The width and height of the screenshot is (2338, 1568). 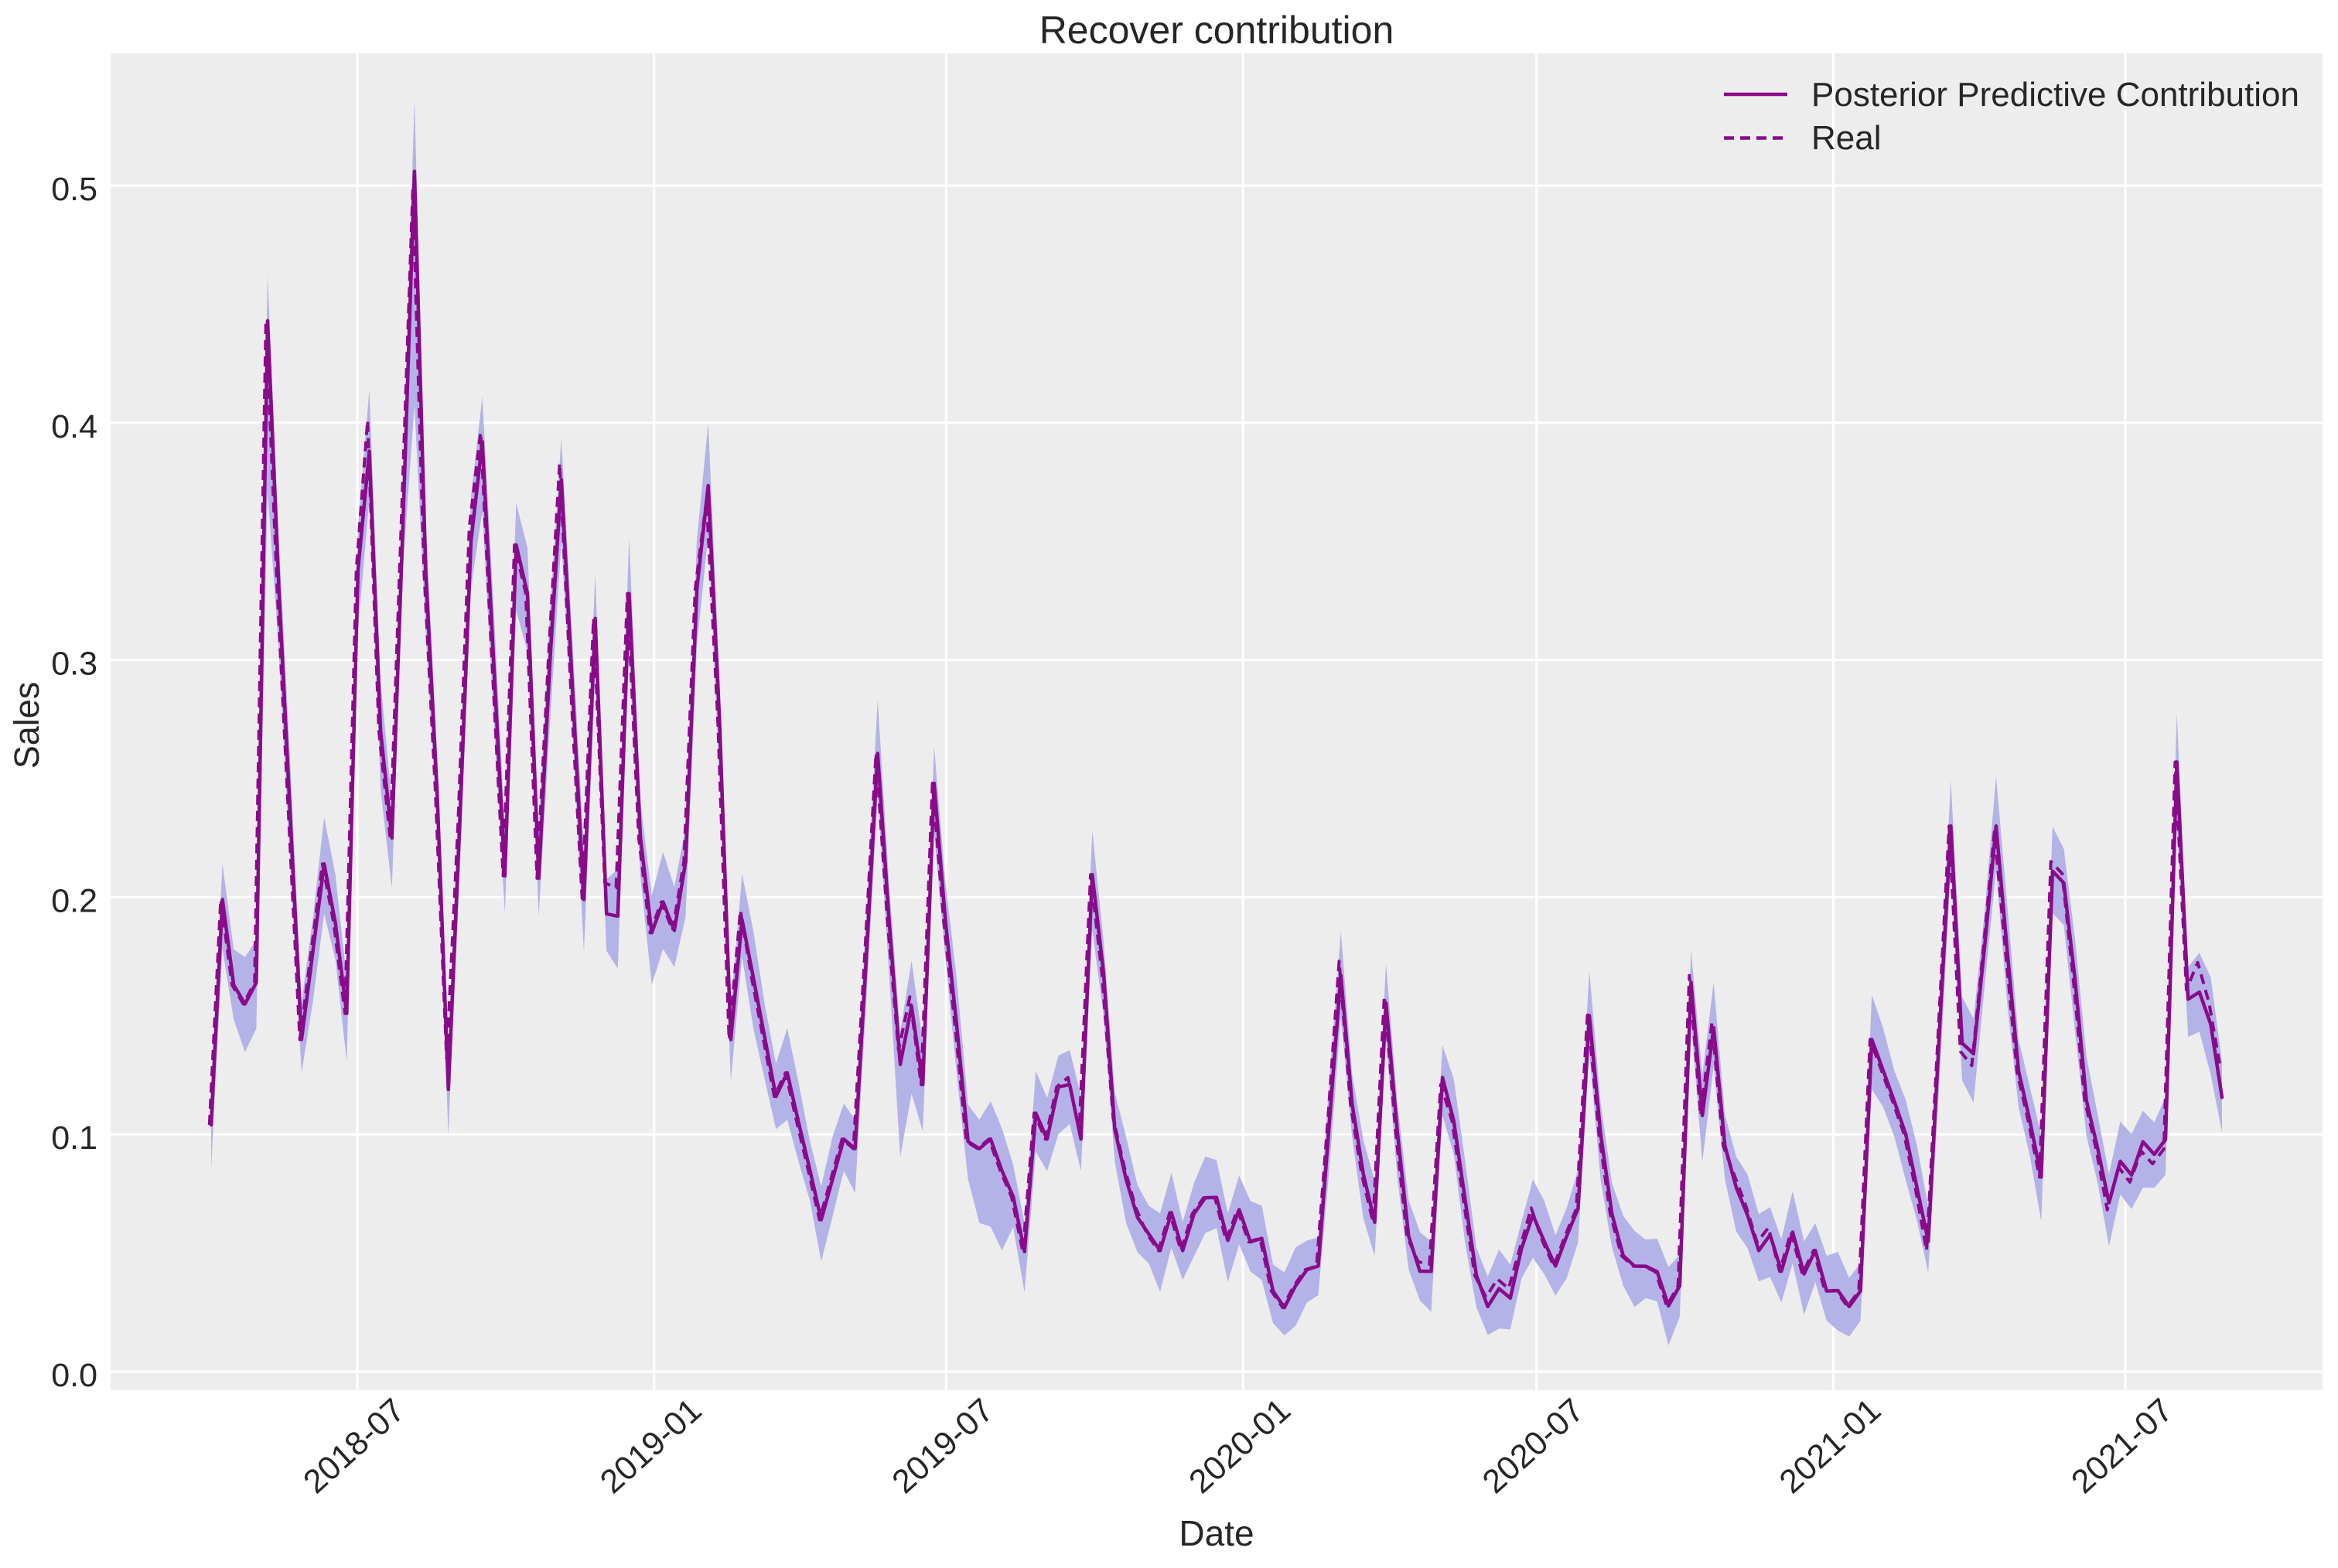 I want to click on svg-text: Date, so click(x=1217, y=1533).